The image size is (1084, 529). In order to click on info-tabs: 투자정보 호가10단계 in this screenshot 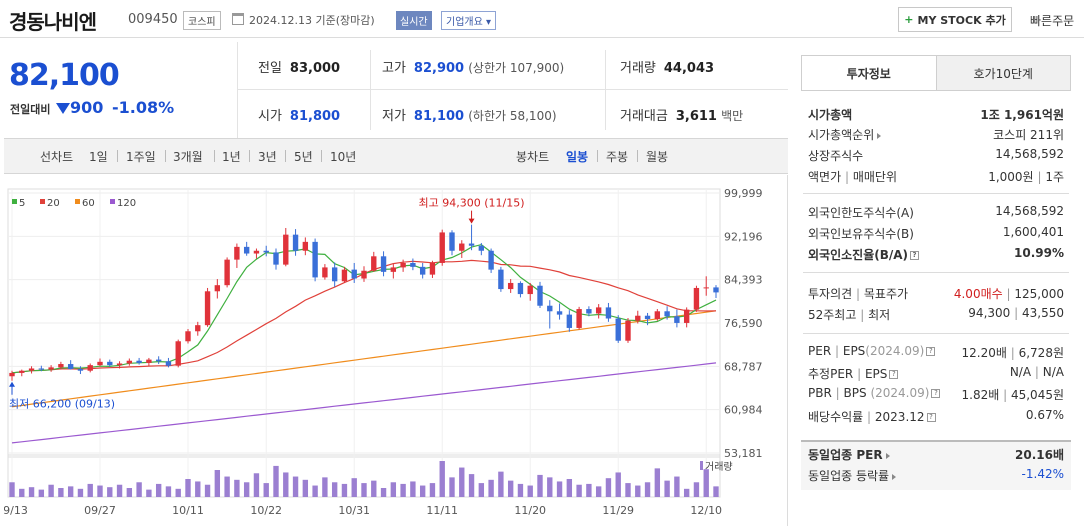, I will do `click(936, 73)`.